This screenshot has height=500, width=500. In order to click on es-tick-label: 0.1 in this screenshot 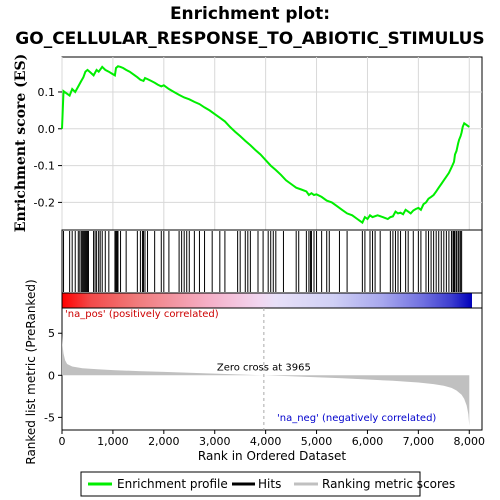, I will do `click(47, 92)`.